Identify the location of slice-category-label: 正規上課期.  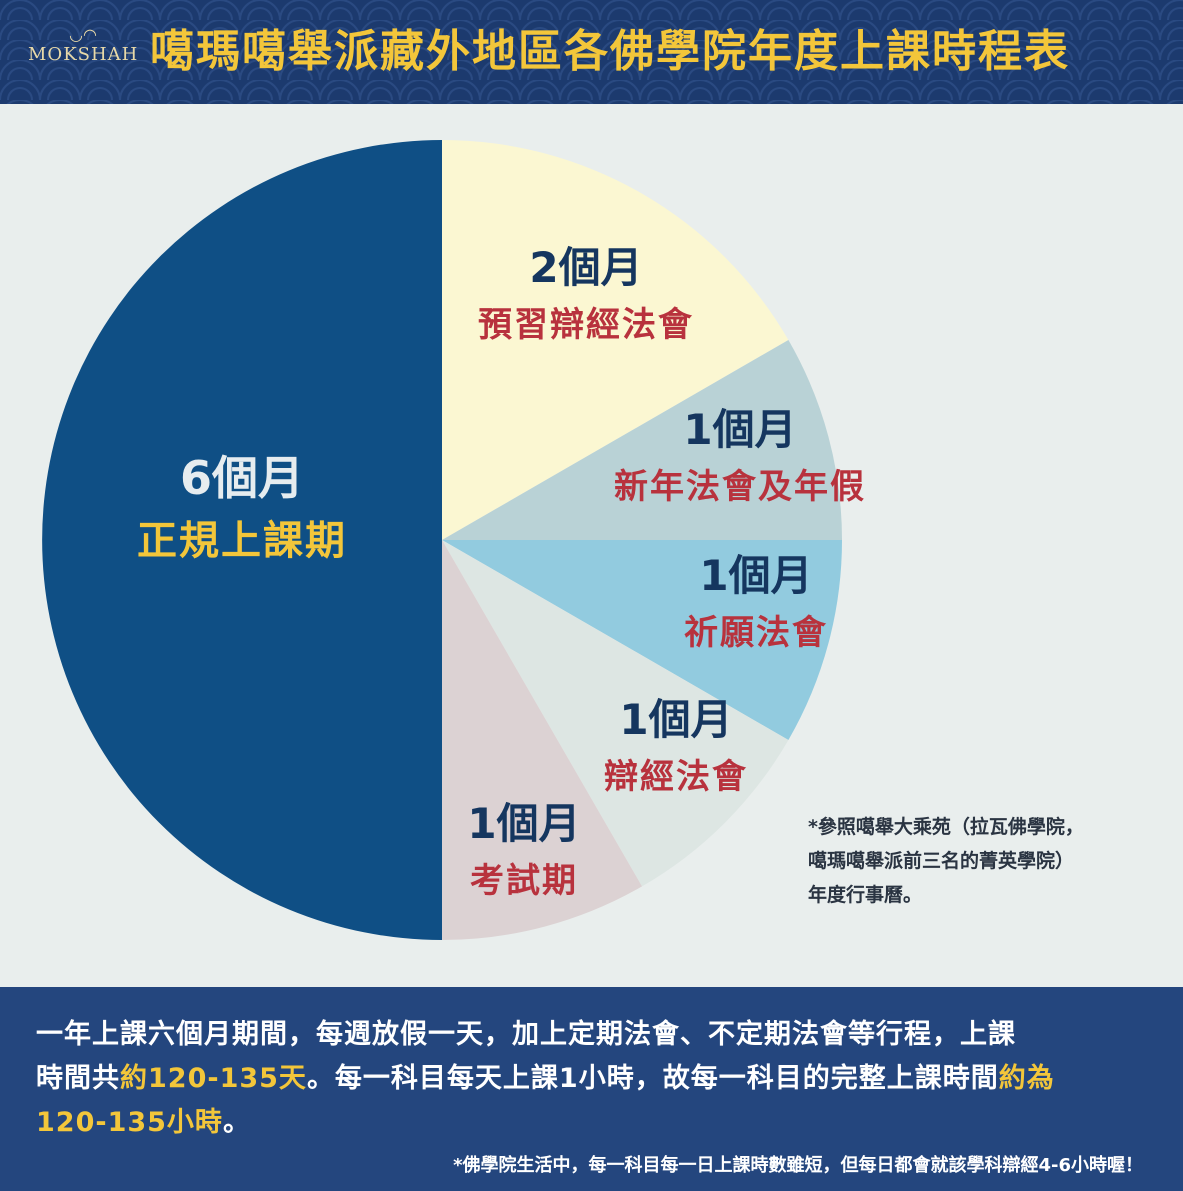
(242, 541).